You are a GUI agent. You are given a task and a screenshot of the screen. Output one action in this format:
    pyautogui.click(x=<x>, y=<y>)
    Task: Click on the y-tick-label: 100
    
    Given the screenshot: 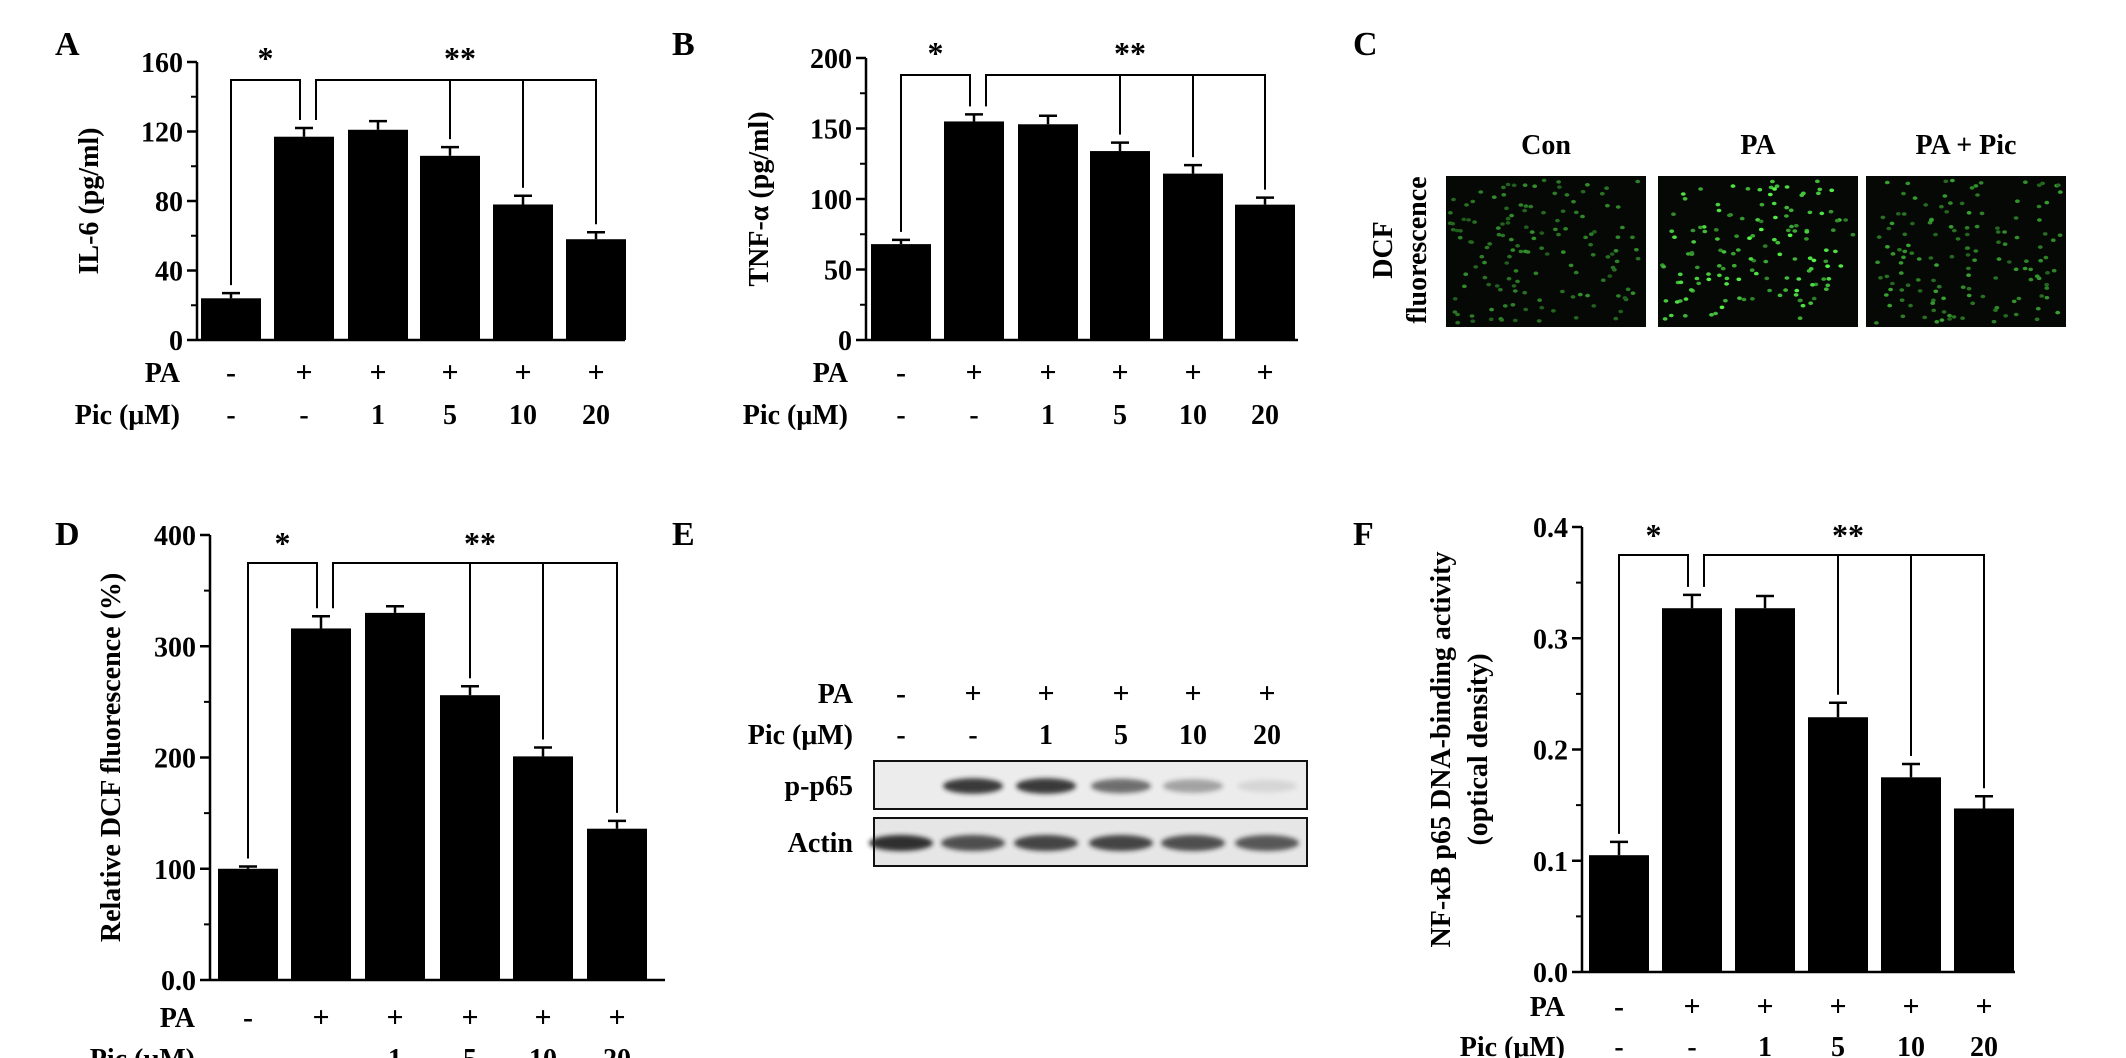 What is the action you would take?
    pyautogui.click(x=831, y=200)
    